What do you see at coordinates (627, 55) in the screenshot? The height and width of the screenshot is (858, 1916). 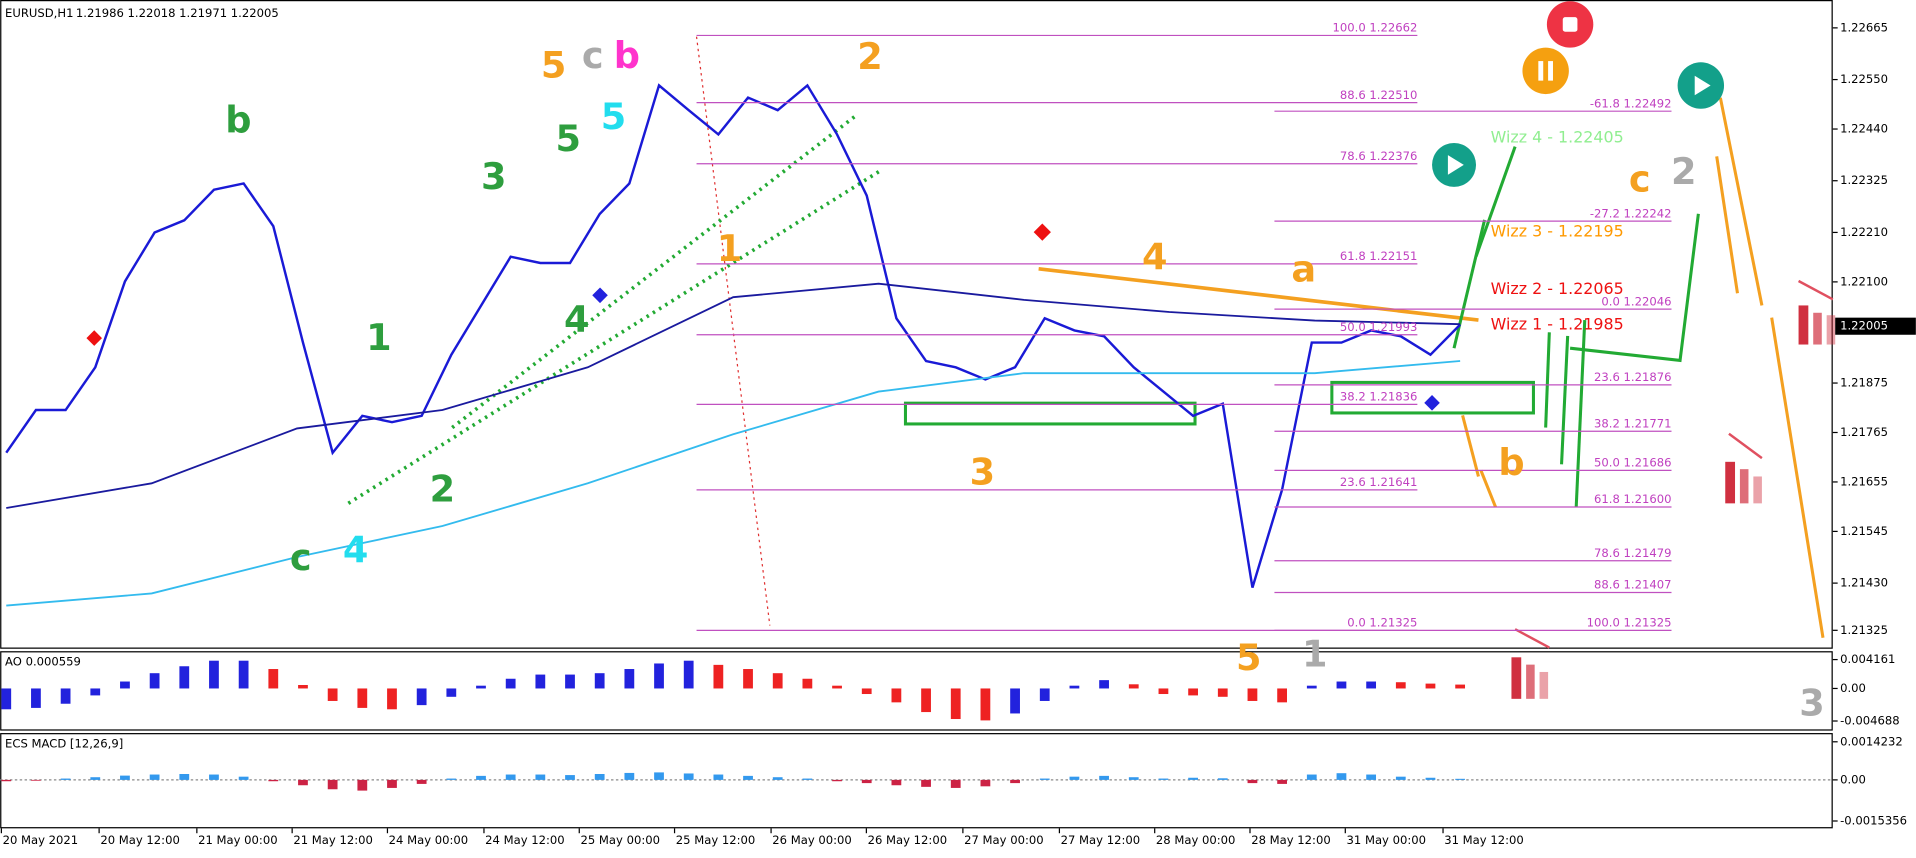 I see `wave-label: b` at bounding box center [627, 55].